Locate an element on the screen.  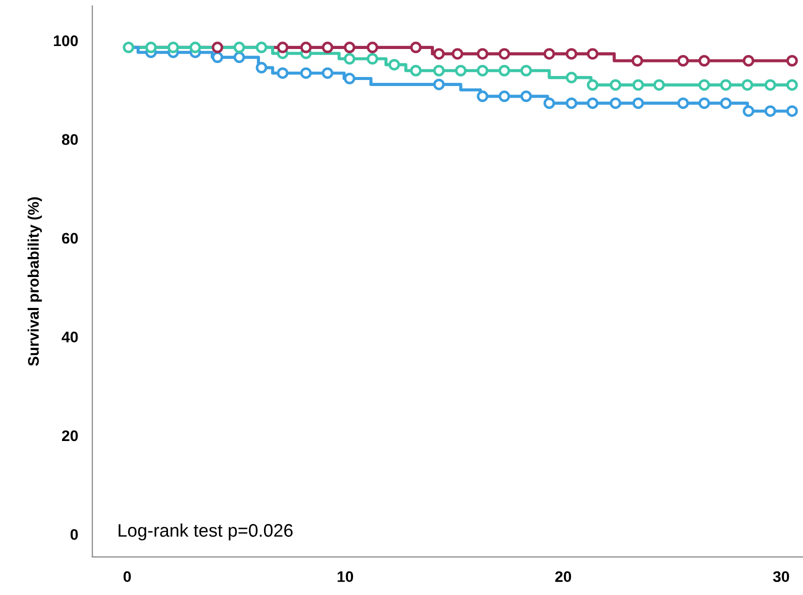
y-axis-title: Survival probability (%) is located at coordinates (35, 281).